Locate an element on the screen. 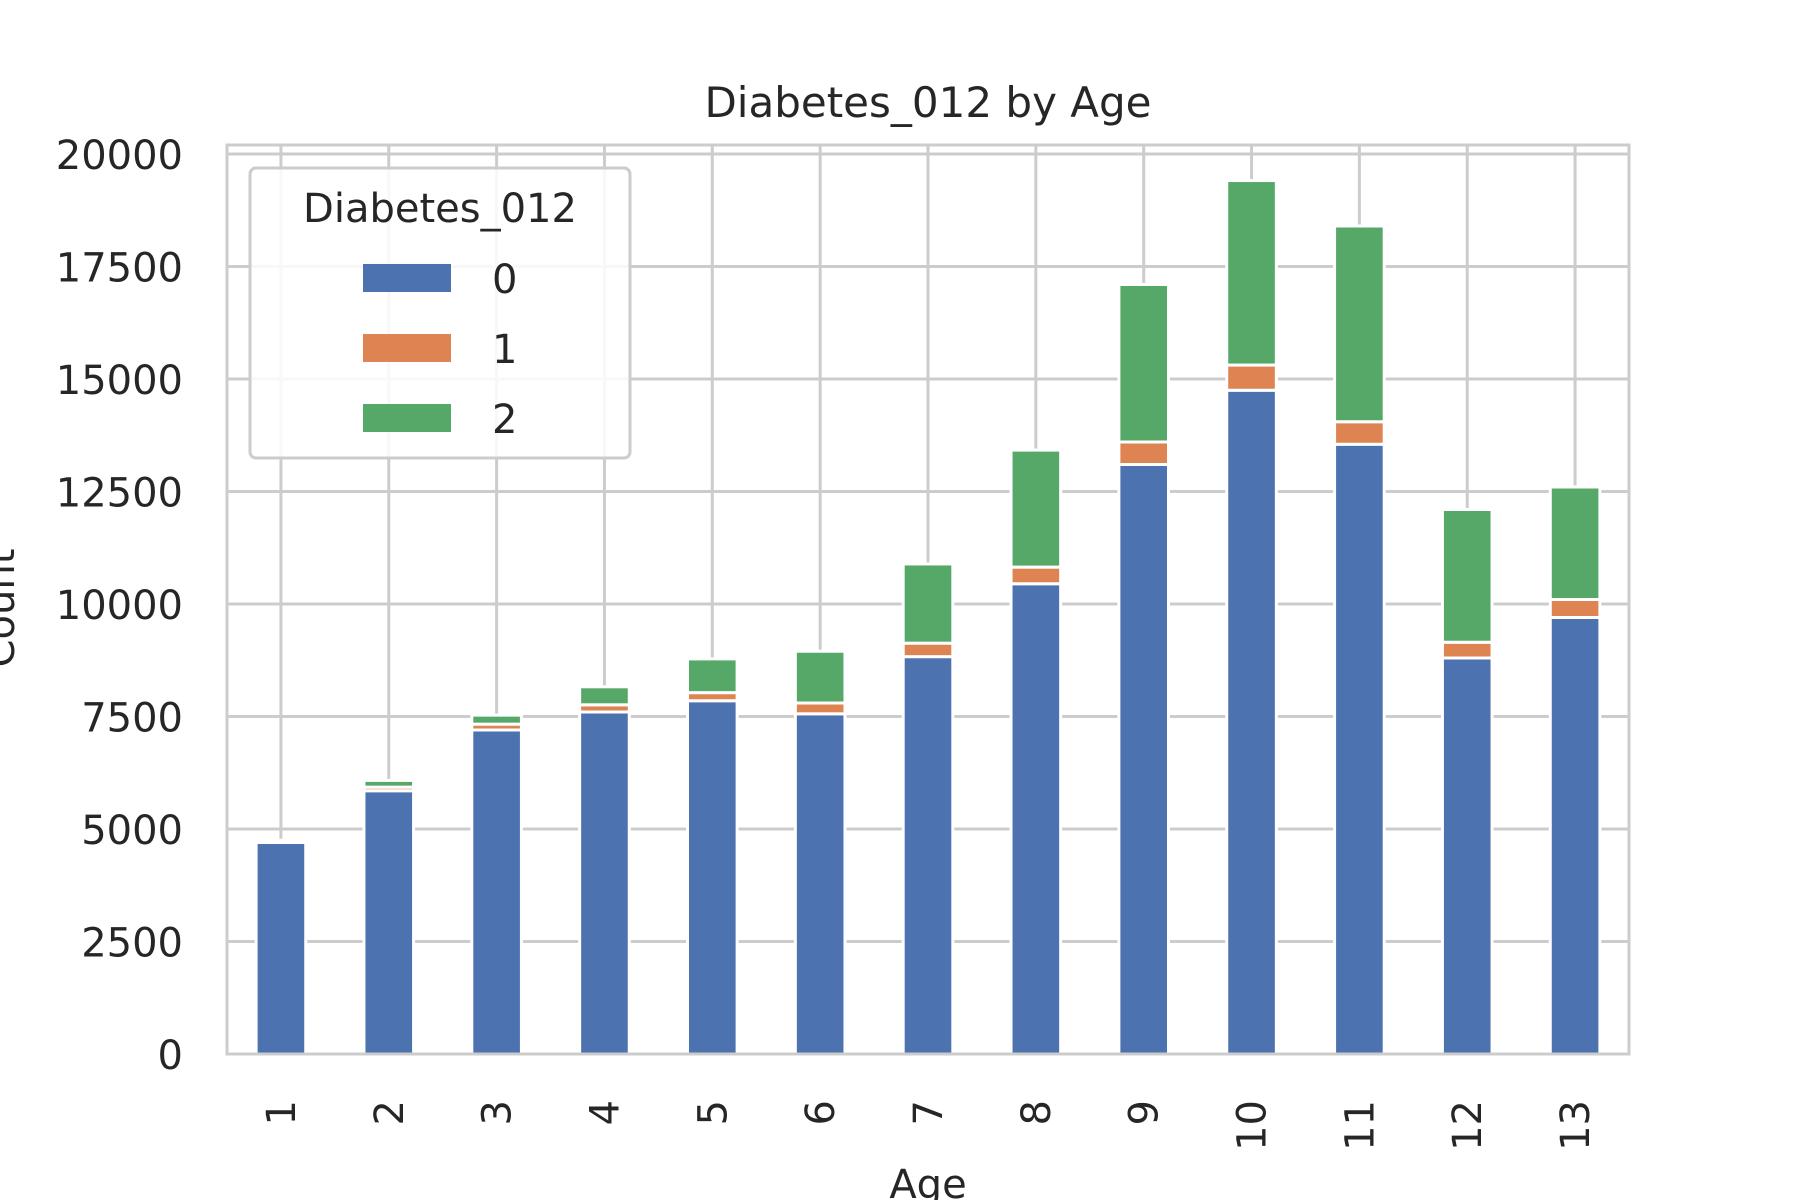 This screenshot has height=1204, width=1800. x-tick-label: 6 is located at coordinates (821, 1112).